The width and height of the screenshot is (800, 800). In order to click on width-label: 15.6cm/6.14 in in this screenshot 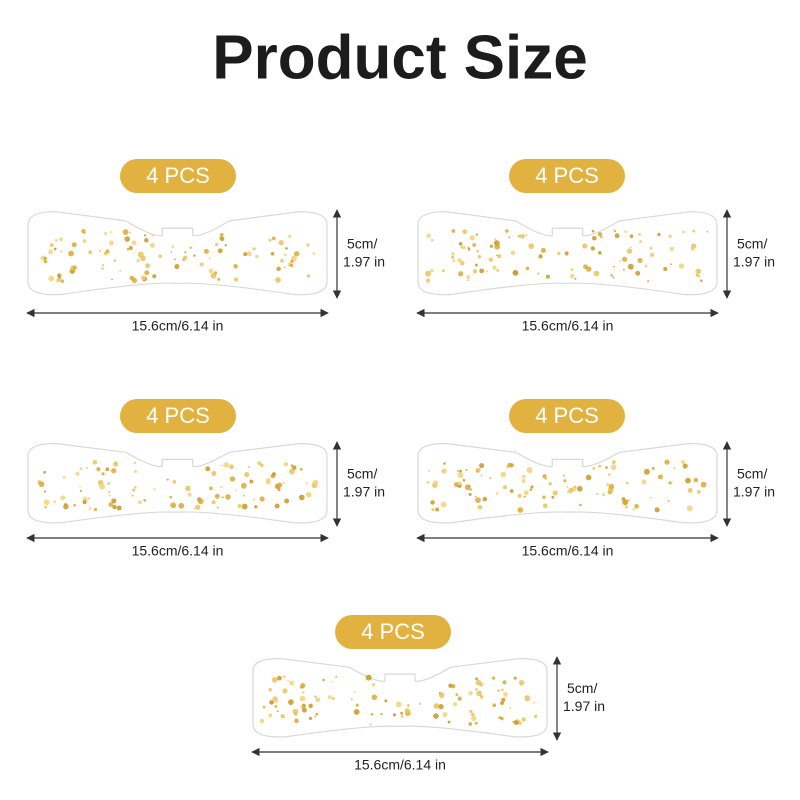, I will do `click(400, 765)`.